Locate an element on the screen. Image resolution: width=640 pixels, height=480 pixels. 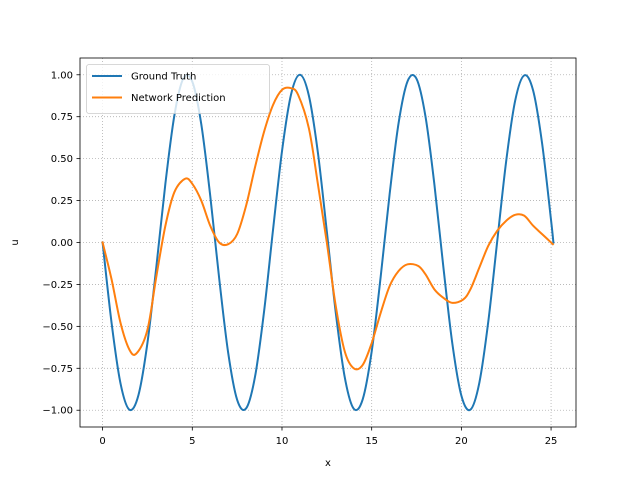
legend-label-network-prediction: Network Prediction is located at coordinates (178, 98).